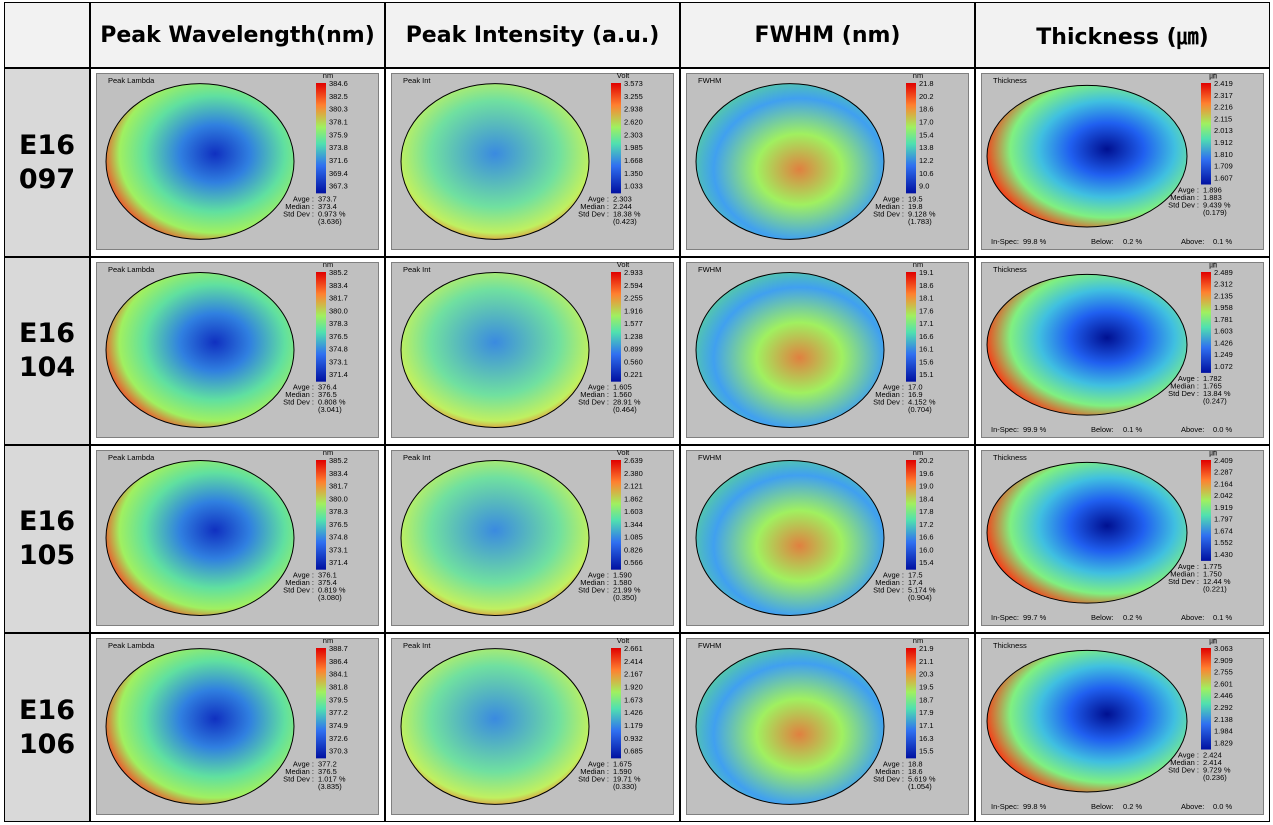 This screenshot has height=825, width=1273. What do you see at coordinates (633, 524) in the screenshot?
I see `scale-label: 1.344` at bounding box center [633, 524].